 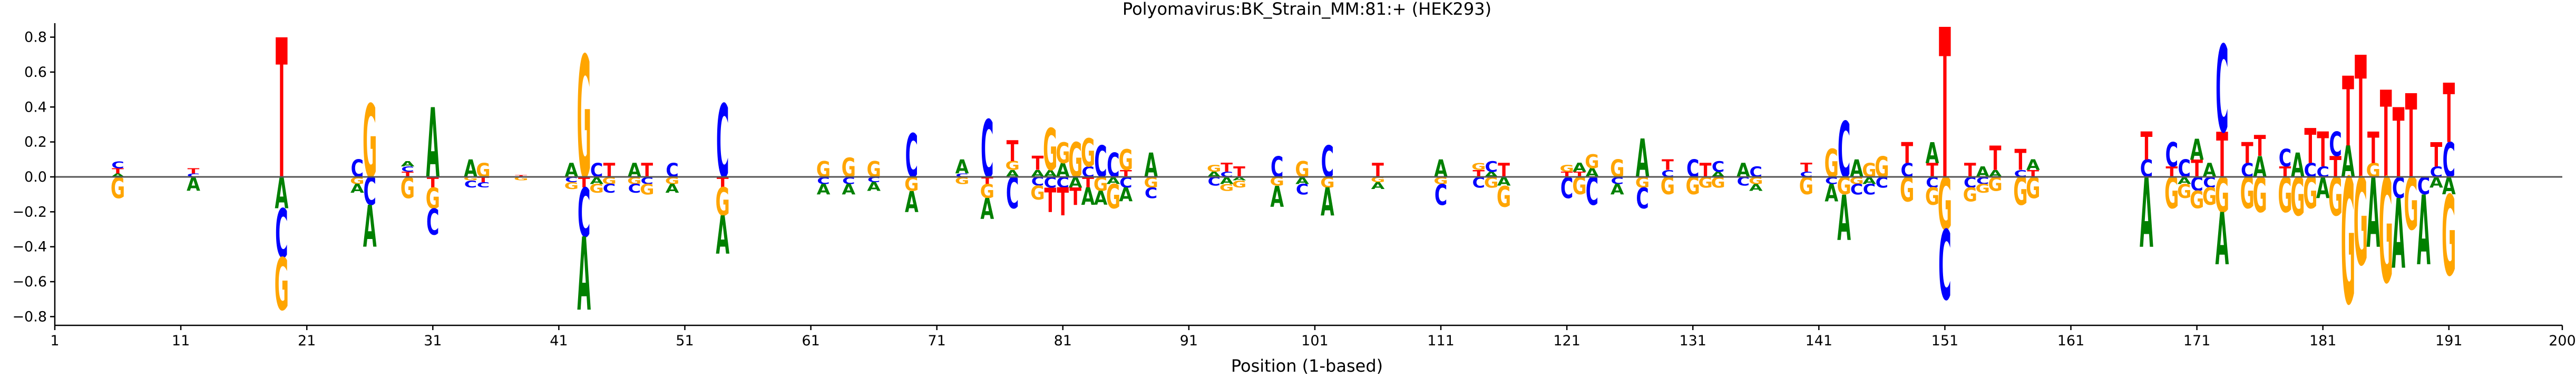 I want to click on x-tick-label: 11, so click(x=181, y=341).